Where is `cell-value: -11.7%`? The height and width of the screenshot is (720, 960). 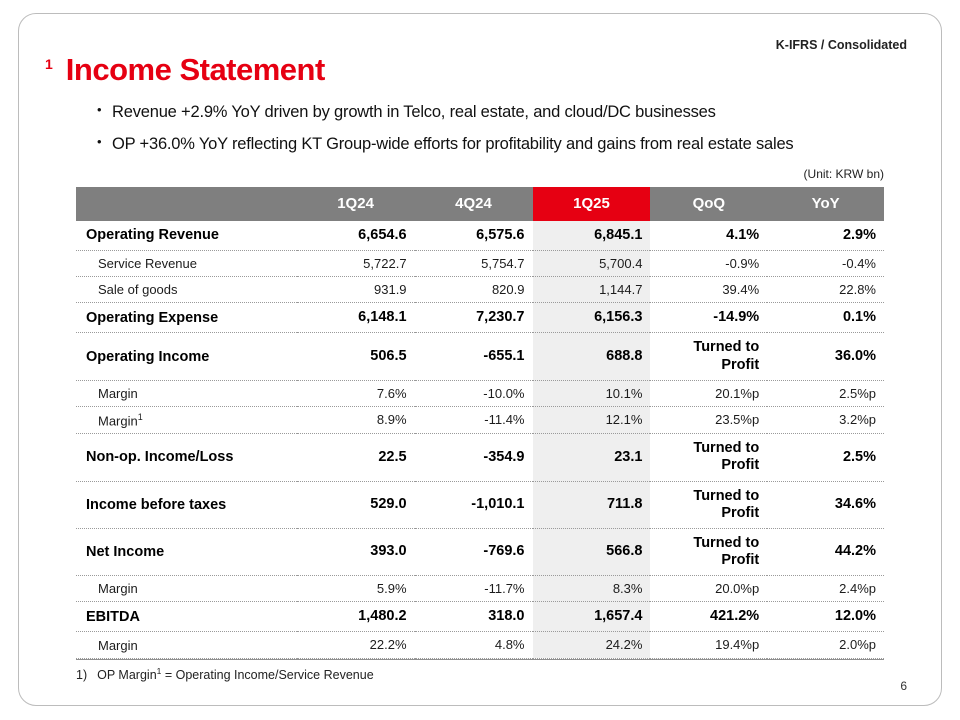
cell-value: -11.7% is located at coordinates (473, 589).